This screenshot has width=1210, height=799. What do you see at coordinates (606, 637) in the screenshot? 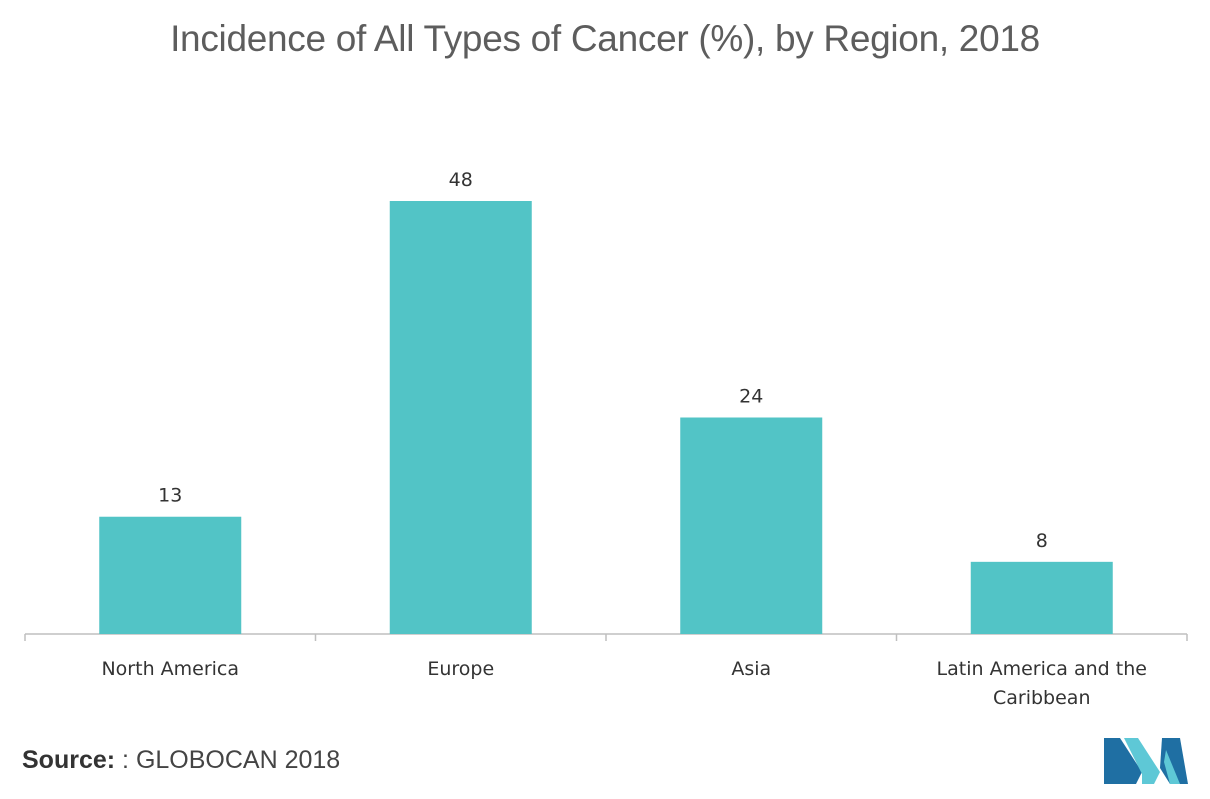
I see `x-axis-ticks` at bounding box center [606, 637].